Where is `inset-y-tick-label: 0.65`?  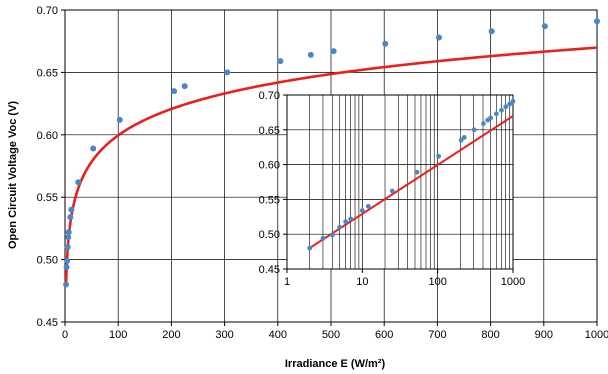 inset-y-tick-label: 0.65 is located at coordinates (269, 131).